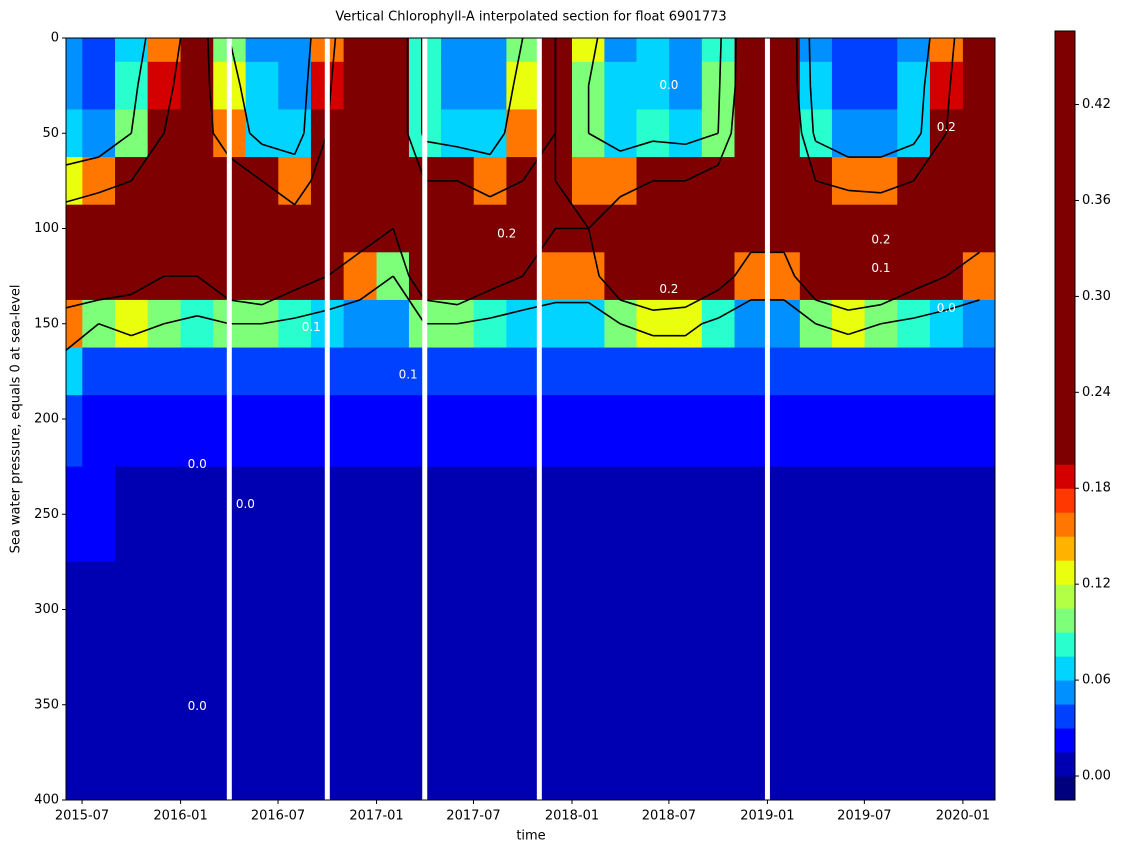 This screenshot has height=853, width=1143. Describe the element at coordinates (767, 816) in the screenshot. I see `x-tick-label: 2019-01` at that location.